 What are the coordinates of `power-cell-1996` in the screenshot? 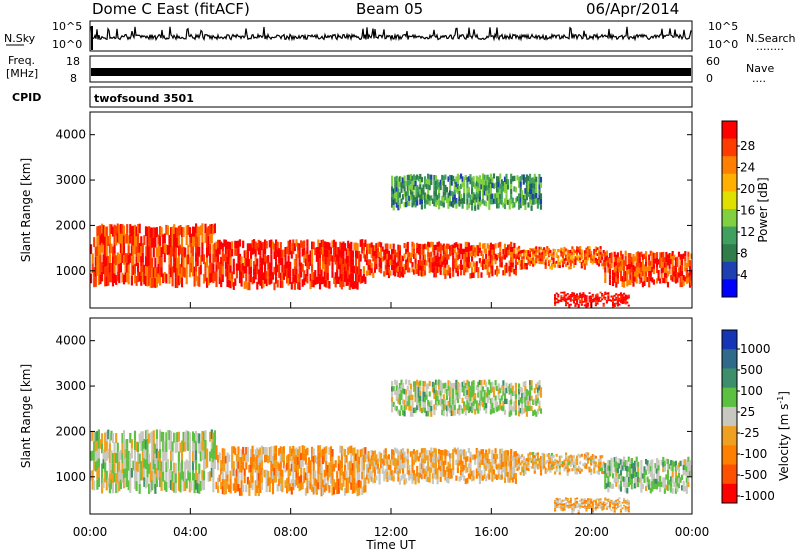 It's located at (399, 206).